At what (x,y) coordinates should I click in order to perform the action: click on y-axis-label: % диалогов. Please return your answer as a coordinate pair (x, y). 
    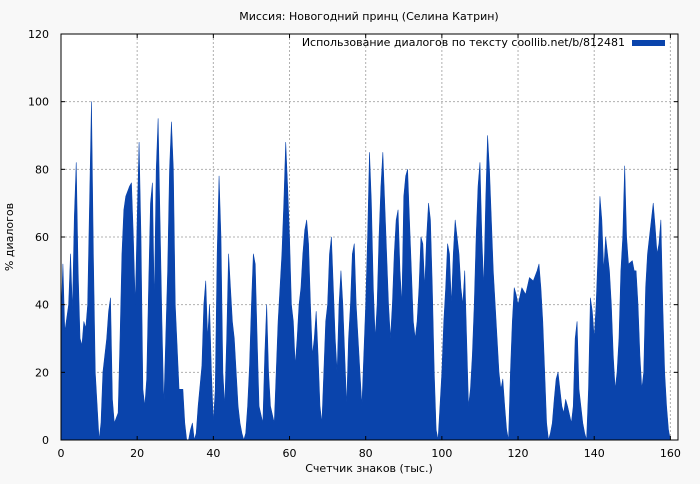
    Looking at the image, I should click on (9, 237).